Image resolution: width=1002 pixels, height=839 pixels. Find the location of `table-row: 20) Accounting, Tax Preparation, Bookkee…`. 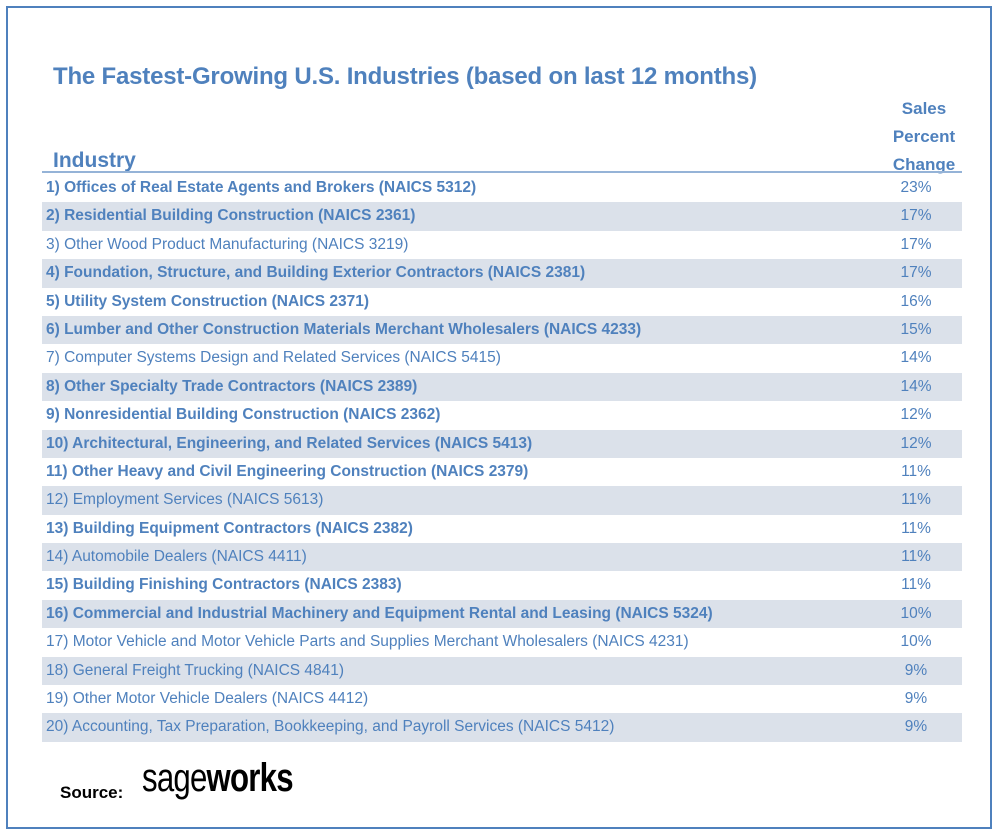

table-row: 20) Accounting, Tax Preparation, Bookkee… is located at coordinates (502, 727).